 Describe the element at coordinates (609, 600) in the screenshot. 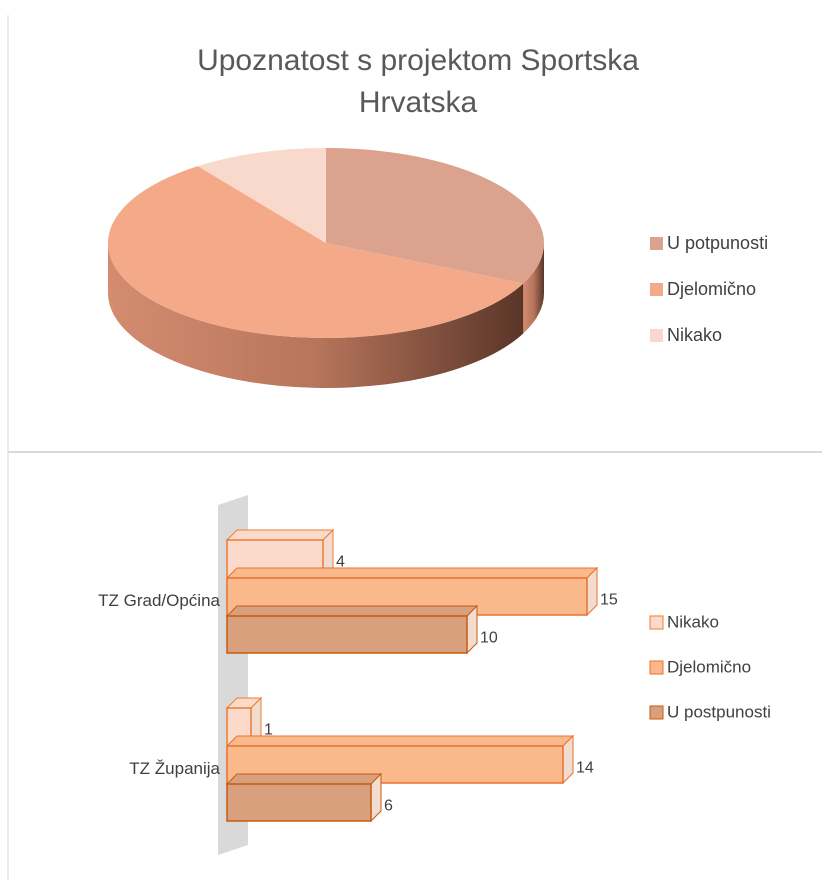

I see `data-label: 15` at that location.